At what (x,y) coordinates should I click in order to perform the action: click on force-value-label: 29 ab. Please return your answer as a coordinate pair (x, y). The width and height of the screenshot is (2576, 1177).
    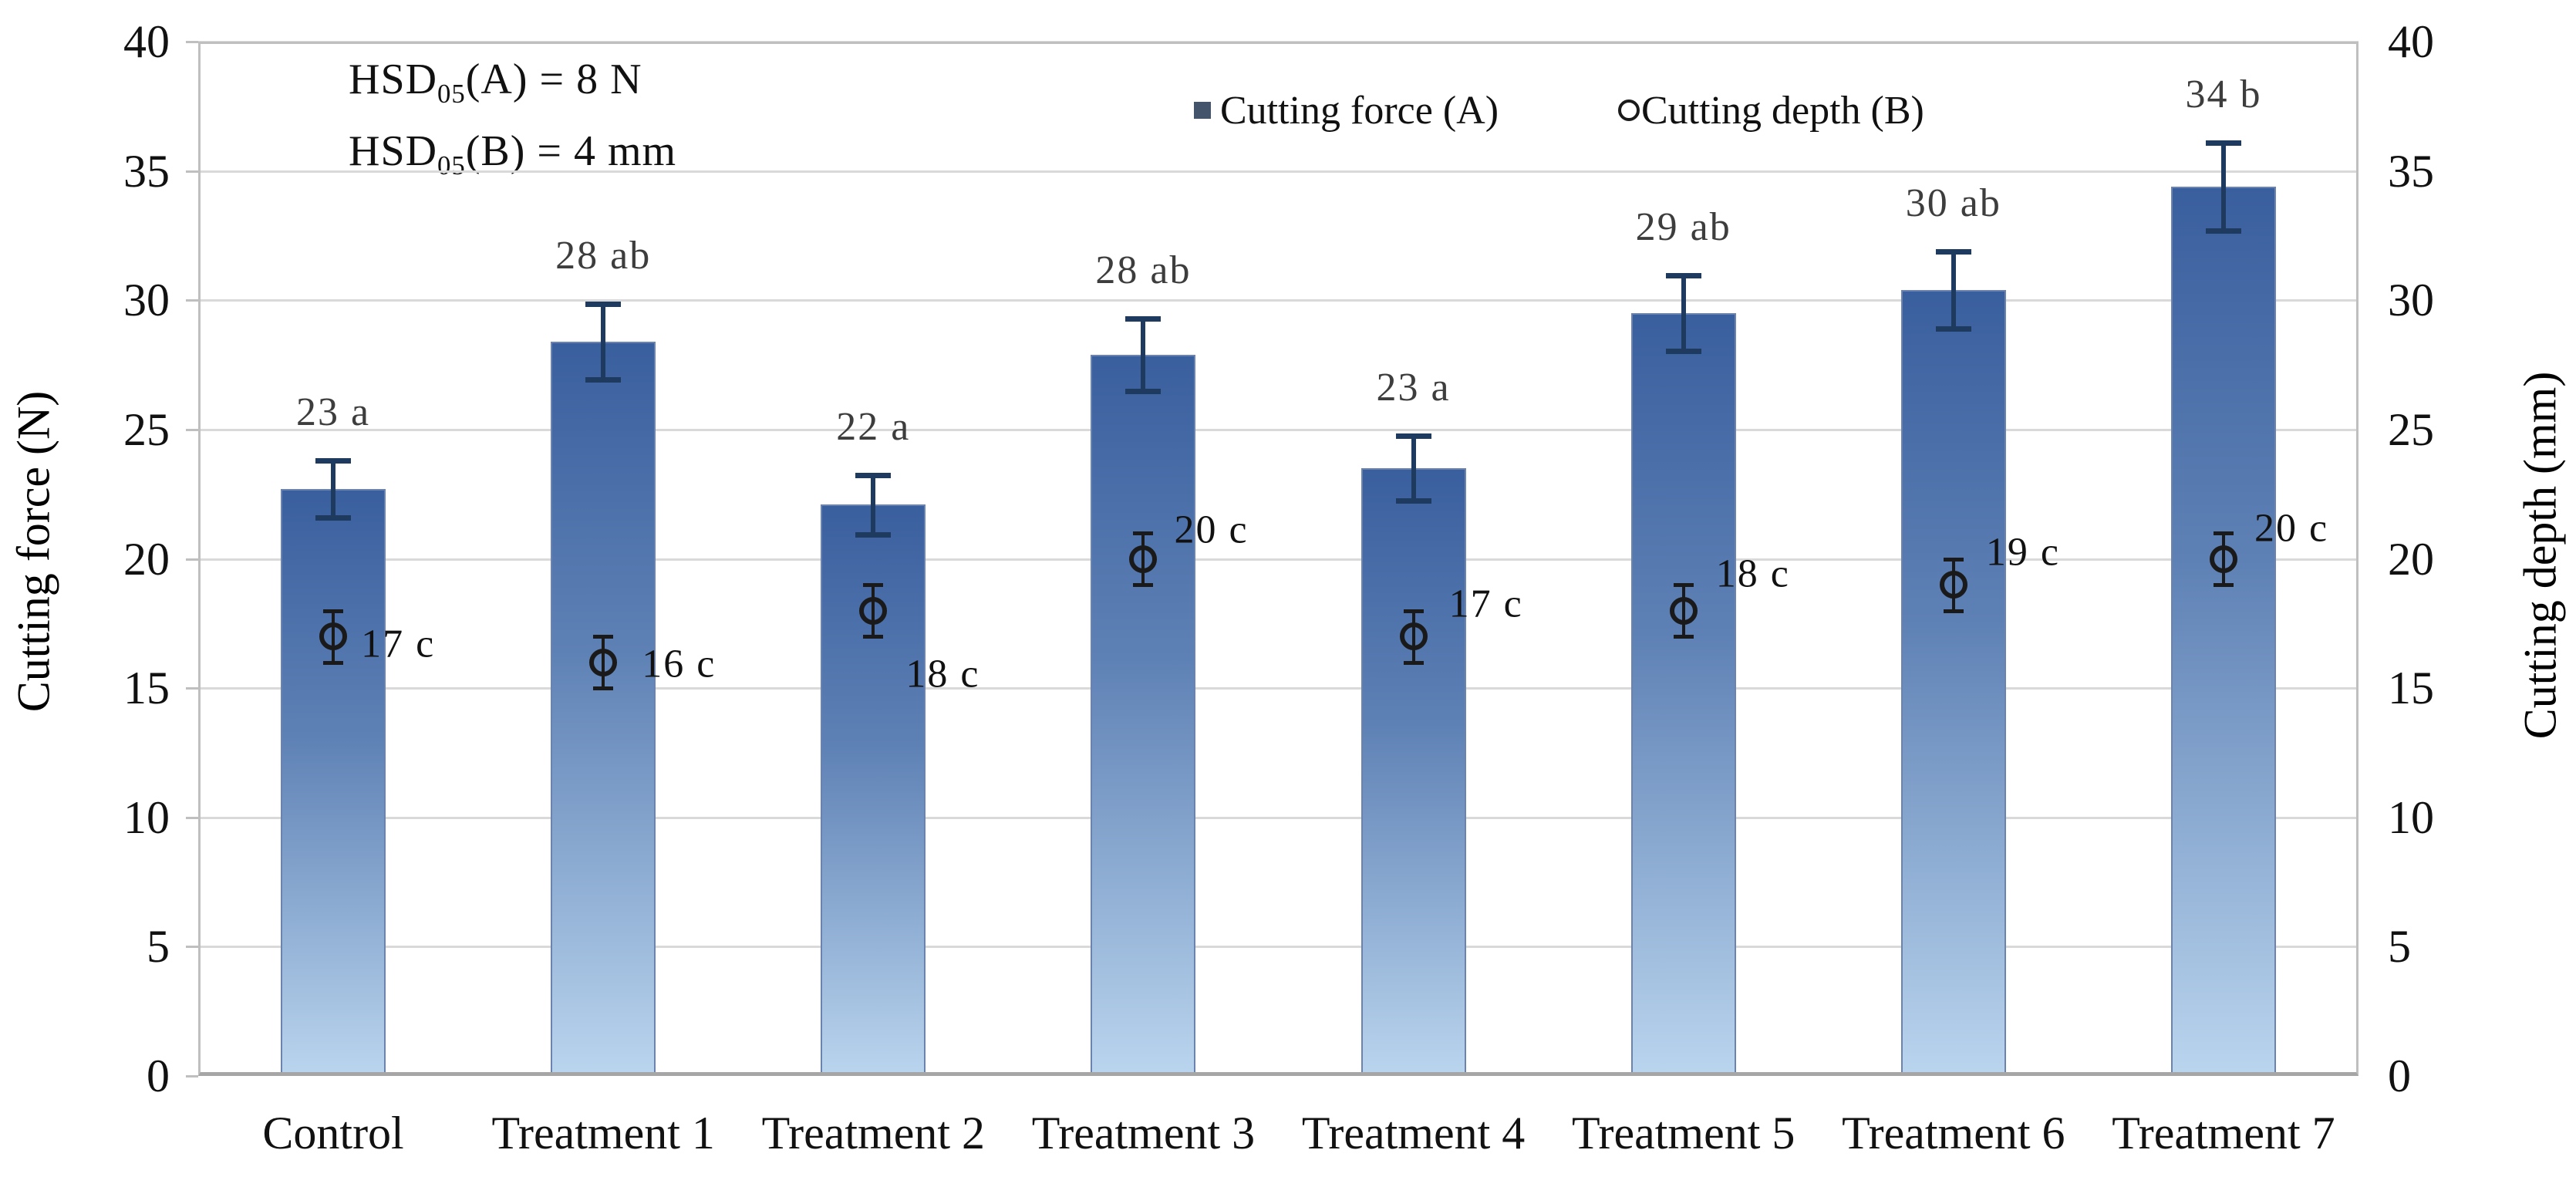
    Looking at the image, I should click on (1683, 228).